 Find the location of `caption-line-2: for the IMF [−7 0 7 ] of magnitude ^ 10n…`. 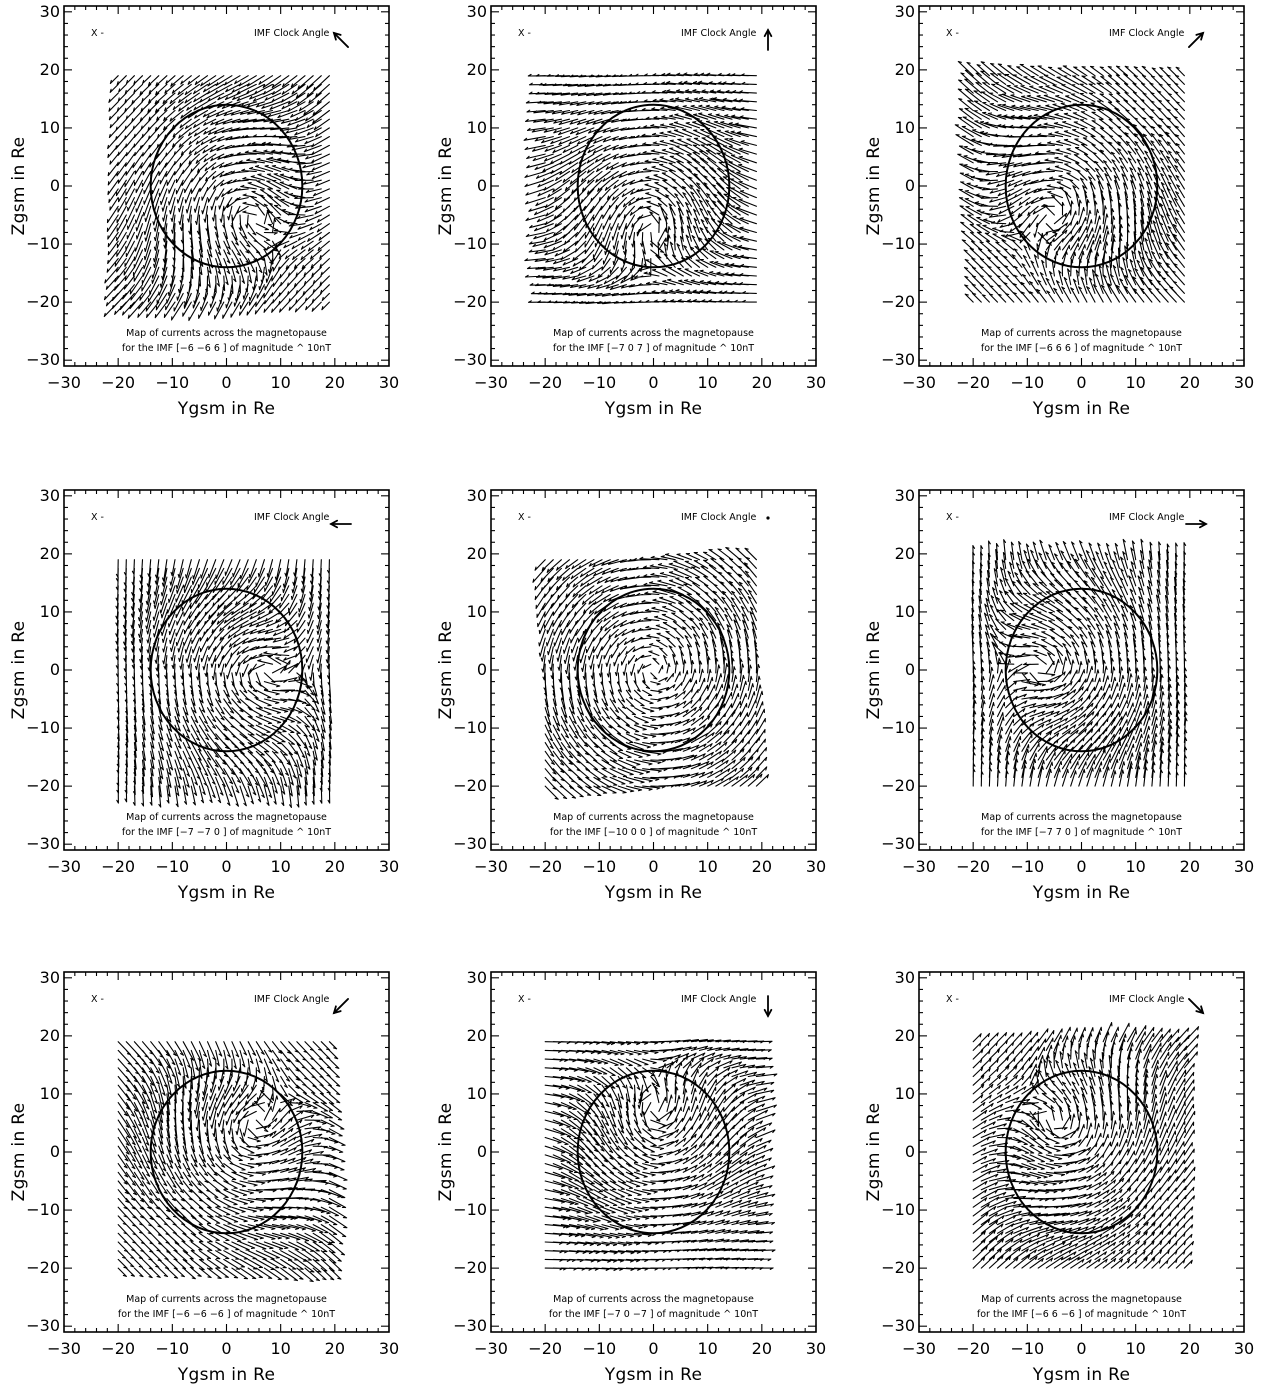

caption-line-2: for the IMF [−7 0 7 ] of magnitude ^ 10n… is located at coordinates (653, 348).